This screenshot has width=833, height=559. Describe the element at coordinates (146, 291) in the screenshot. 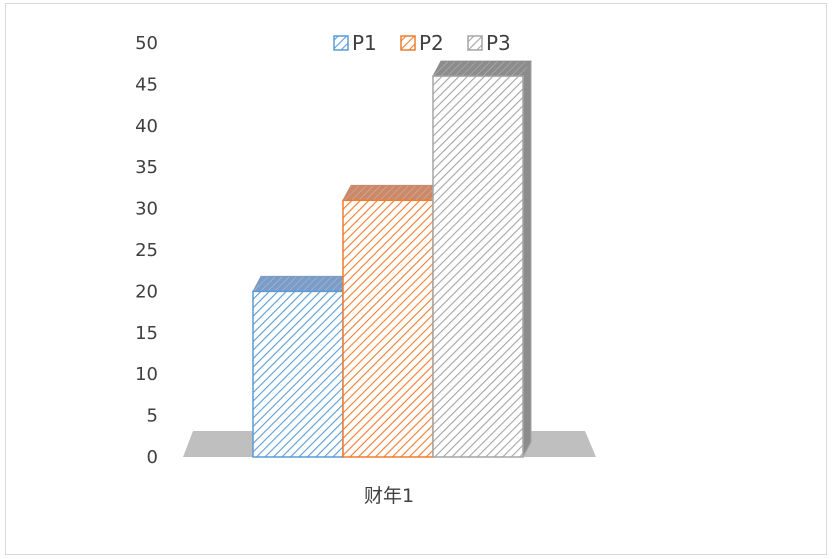

I see `y-tick-label: 20` at that location.